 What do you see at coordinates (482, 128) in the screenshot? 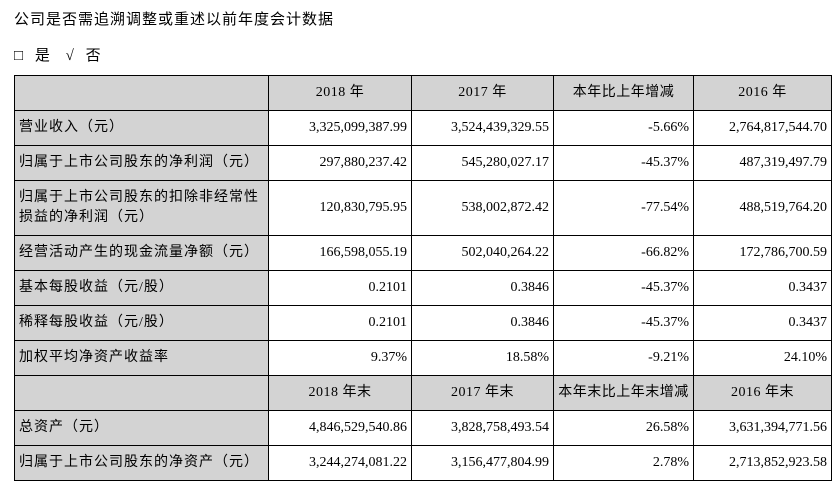
I see `value-cell: 3,524,439,329.55` at bounding box center [482, 128].